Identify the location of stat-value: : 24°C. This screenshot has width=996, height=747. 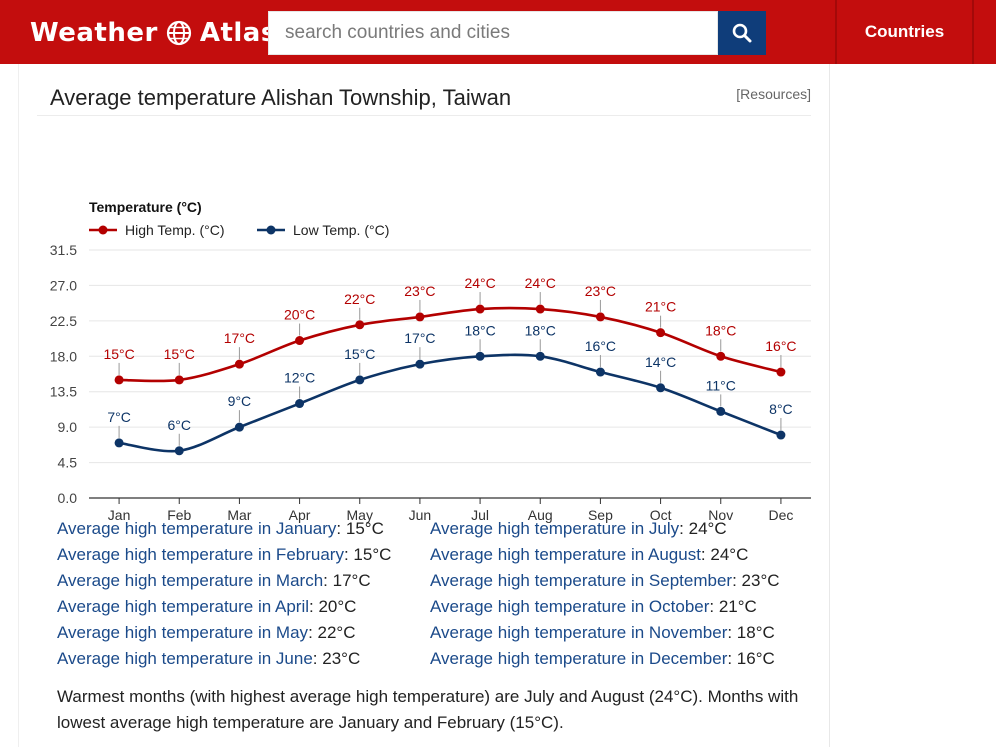
(724, 554).